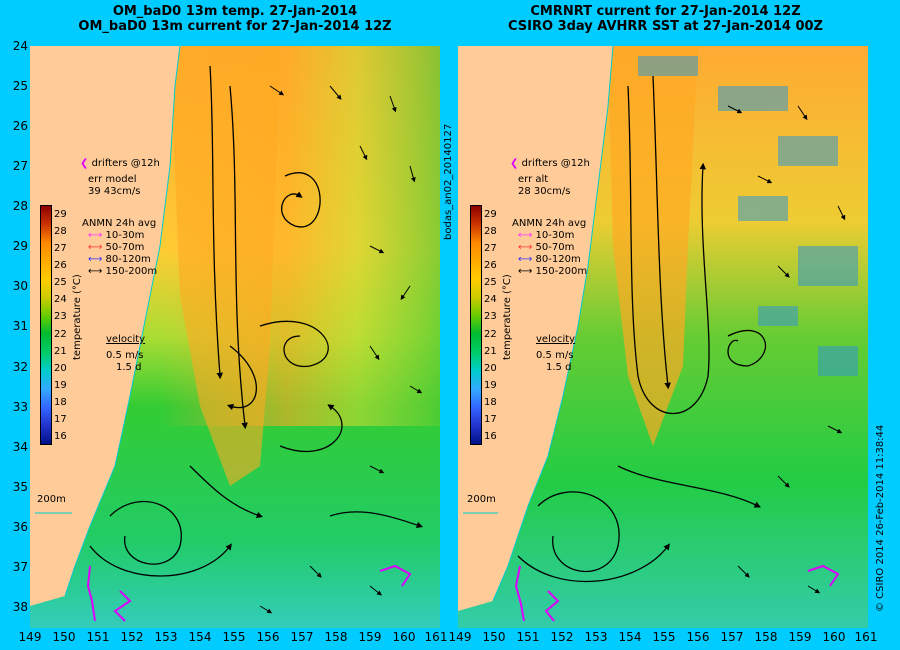  Describe the element at coordinates (341, 349) in the screenshot. I see `current-arrows` at that location.